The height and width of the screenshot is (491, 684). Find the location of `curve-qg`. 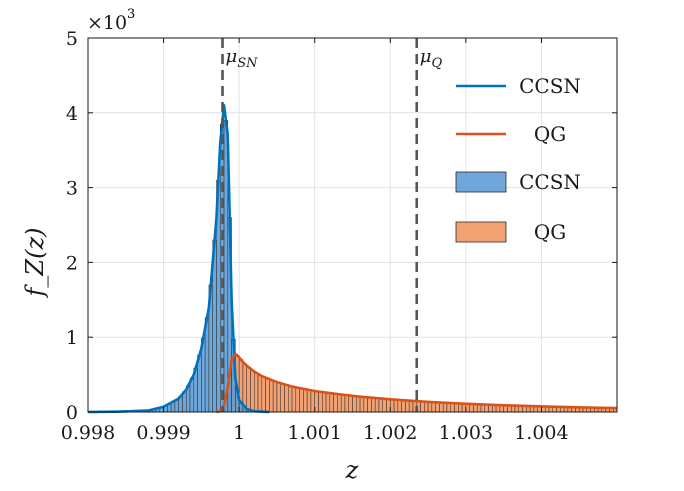

curve-qg is located at coordinates (416, 383).